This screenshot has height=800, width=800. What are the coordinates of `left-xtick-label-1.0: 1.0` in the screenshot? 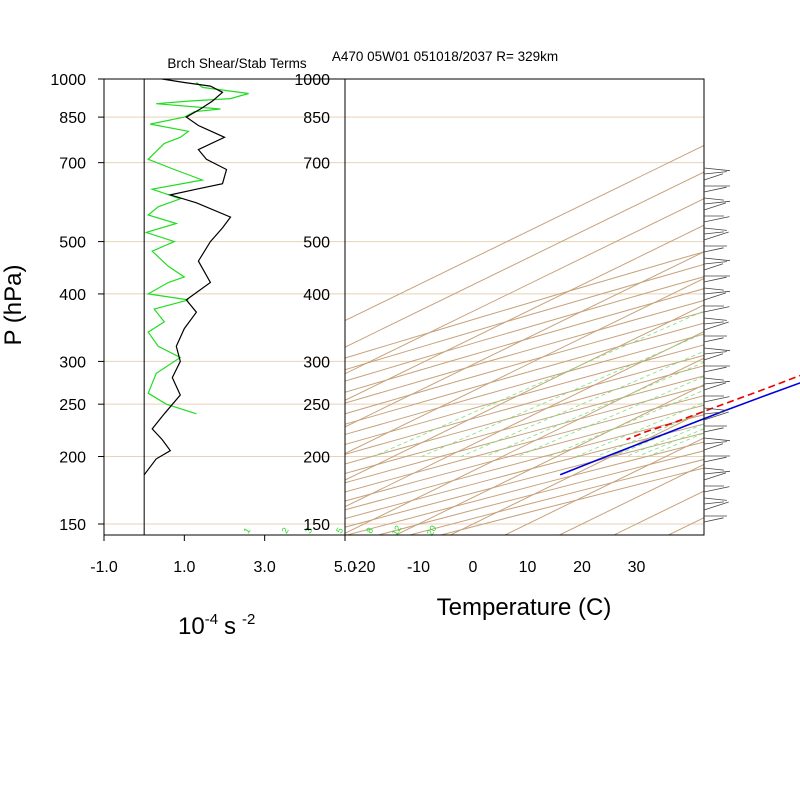 It's located at (184, 567).